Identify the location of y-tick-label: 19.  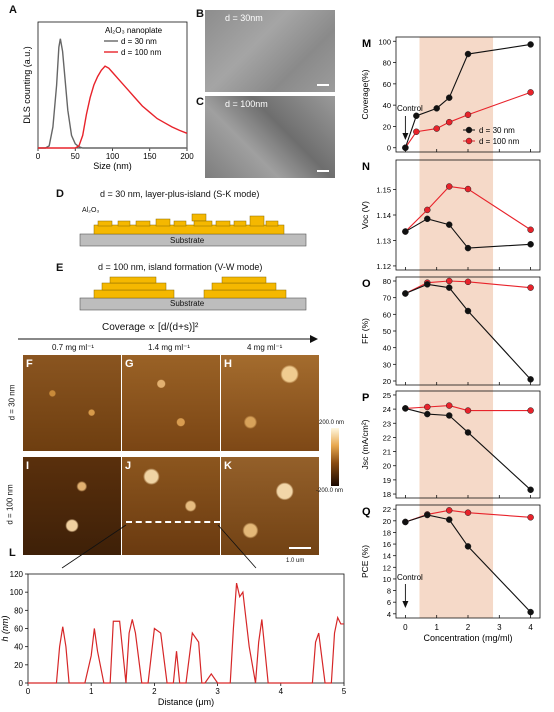
(387, 480).